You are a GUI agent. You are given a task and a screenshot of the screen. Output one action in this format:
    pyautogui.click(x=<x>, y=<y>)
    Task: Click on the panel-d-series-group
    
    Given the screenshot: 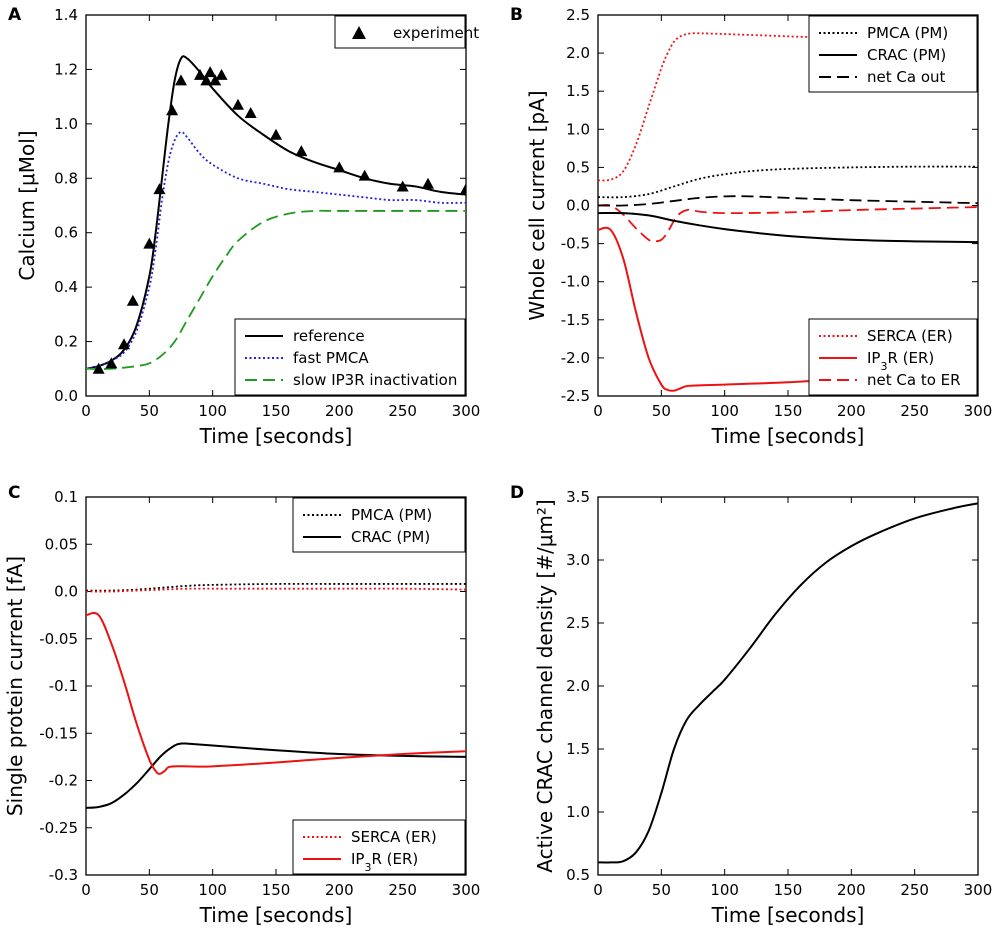 What is the action you would take?
    pyautogui.click(x=788, y=683)
    